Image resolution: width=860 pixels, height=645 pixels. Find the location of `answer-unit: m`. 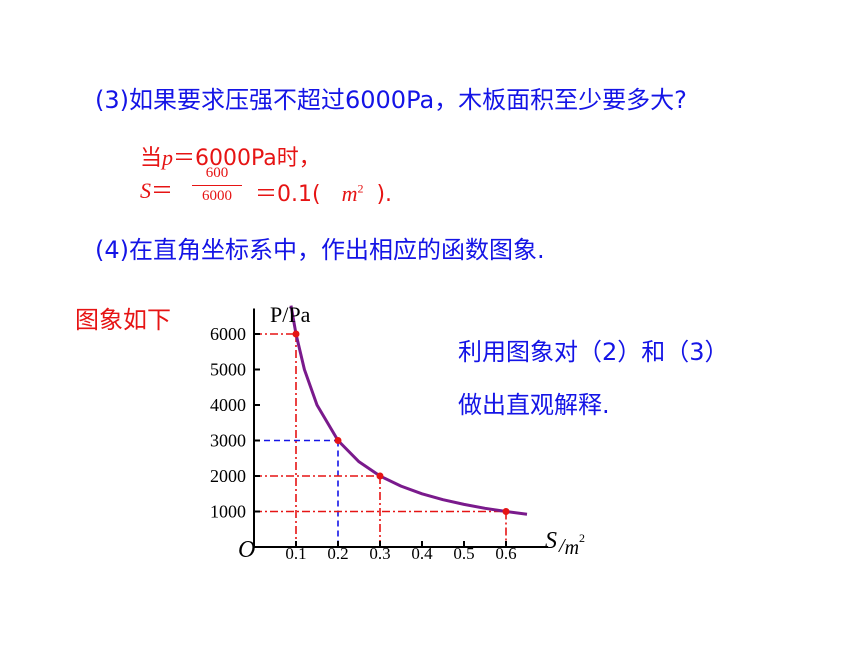

answer-unit: m is located at coordinates (349, 193).